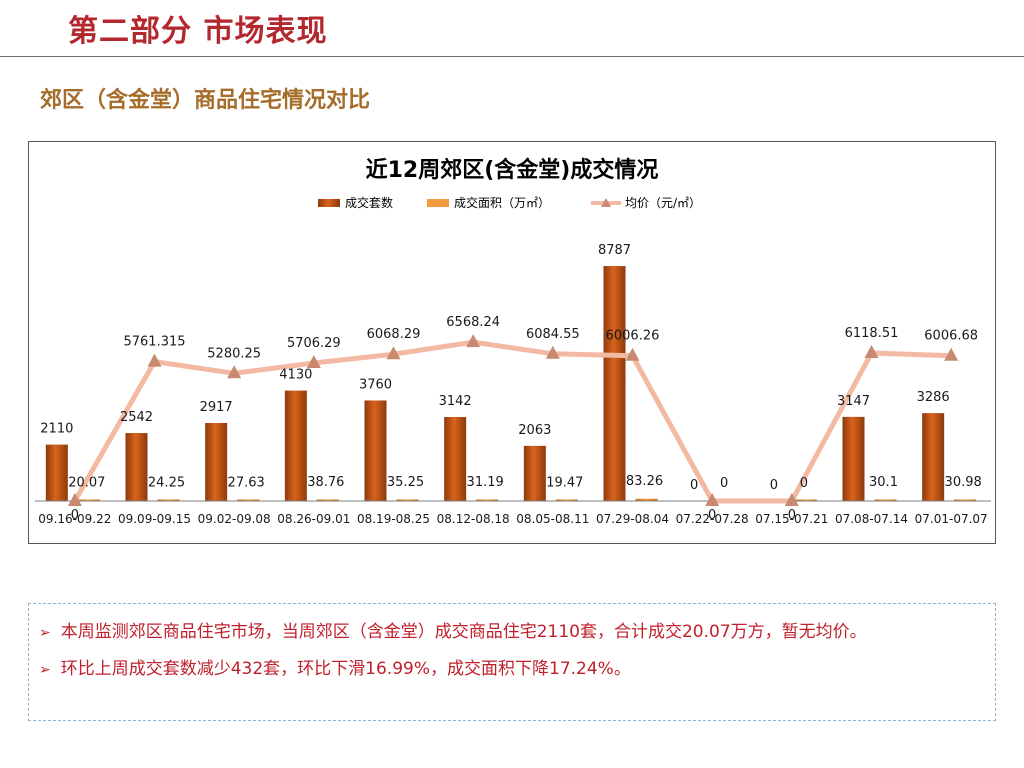  Describe the element at coordinates (166, 482) in the screenshot. I see `data-label-area: 24.25` at that location.